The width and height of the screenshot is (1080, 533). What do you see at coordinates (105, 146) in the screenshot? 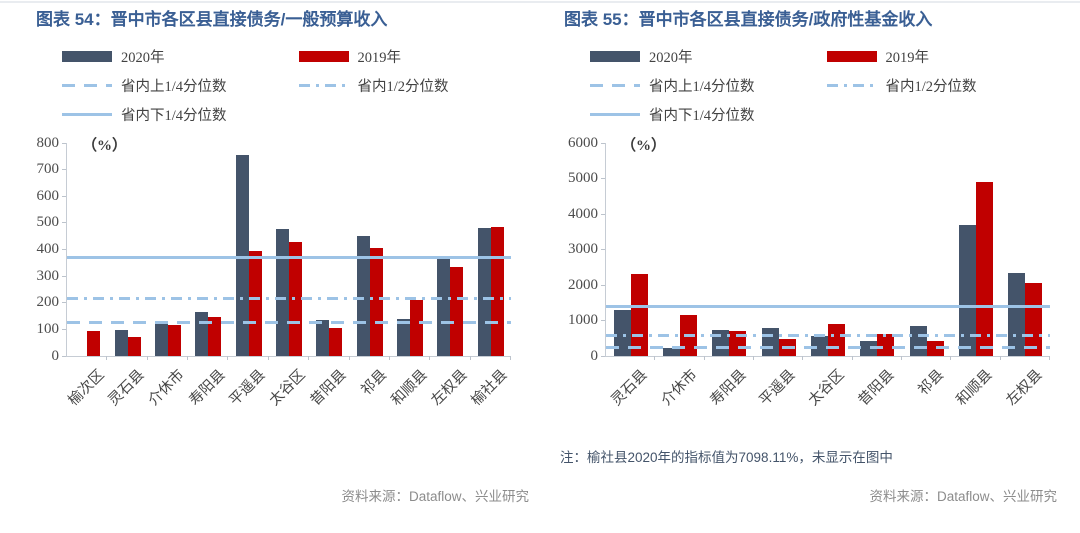
I see `y-unit-label: （%）` at bounding box center [105, 146].